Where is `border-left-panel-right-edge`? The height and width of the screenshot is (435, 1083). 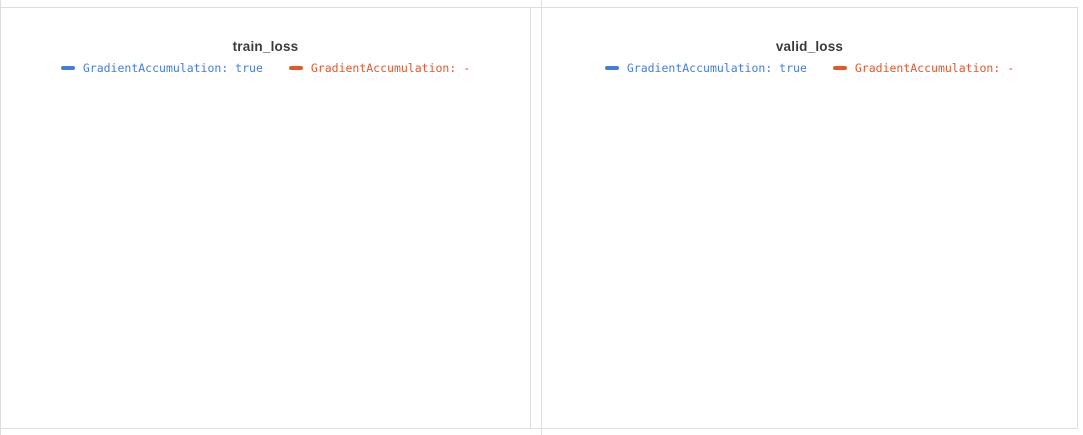 border-left-panel-right-edge is located at coordinates (530, 217).